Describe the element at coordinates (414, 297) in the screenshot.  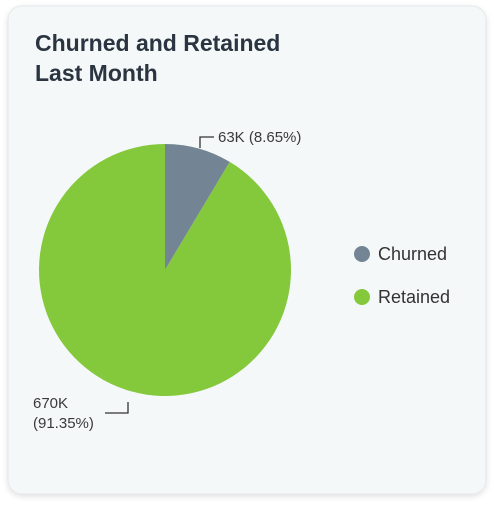
I see `legend-label: Retained` at that location.